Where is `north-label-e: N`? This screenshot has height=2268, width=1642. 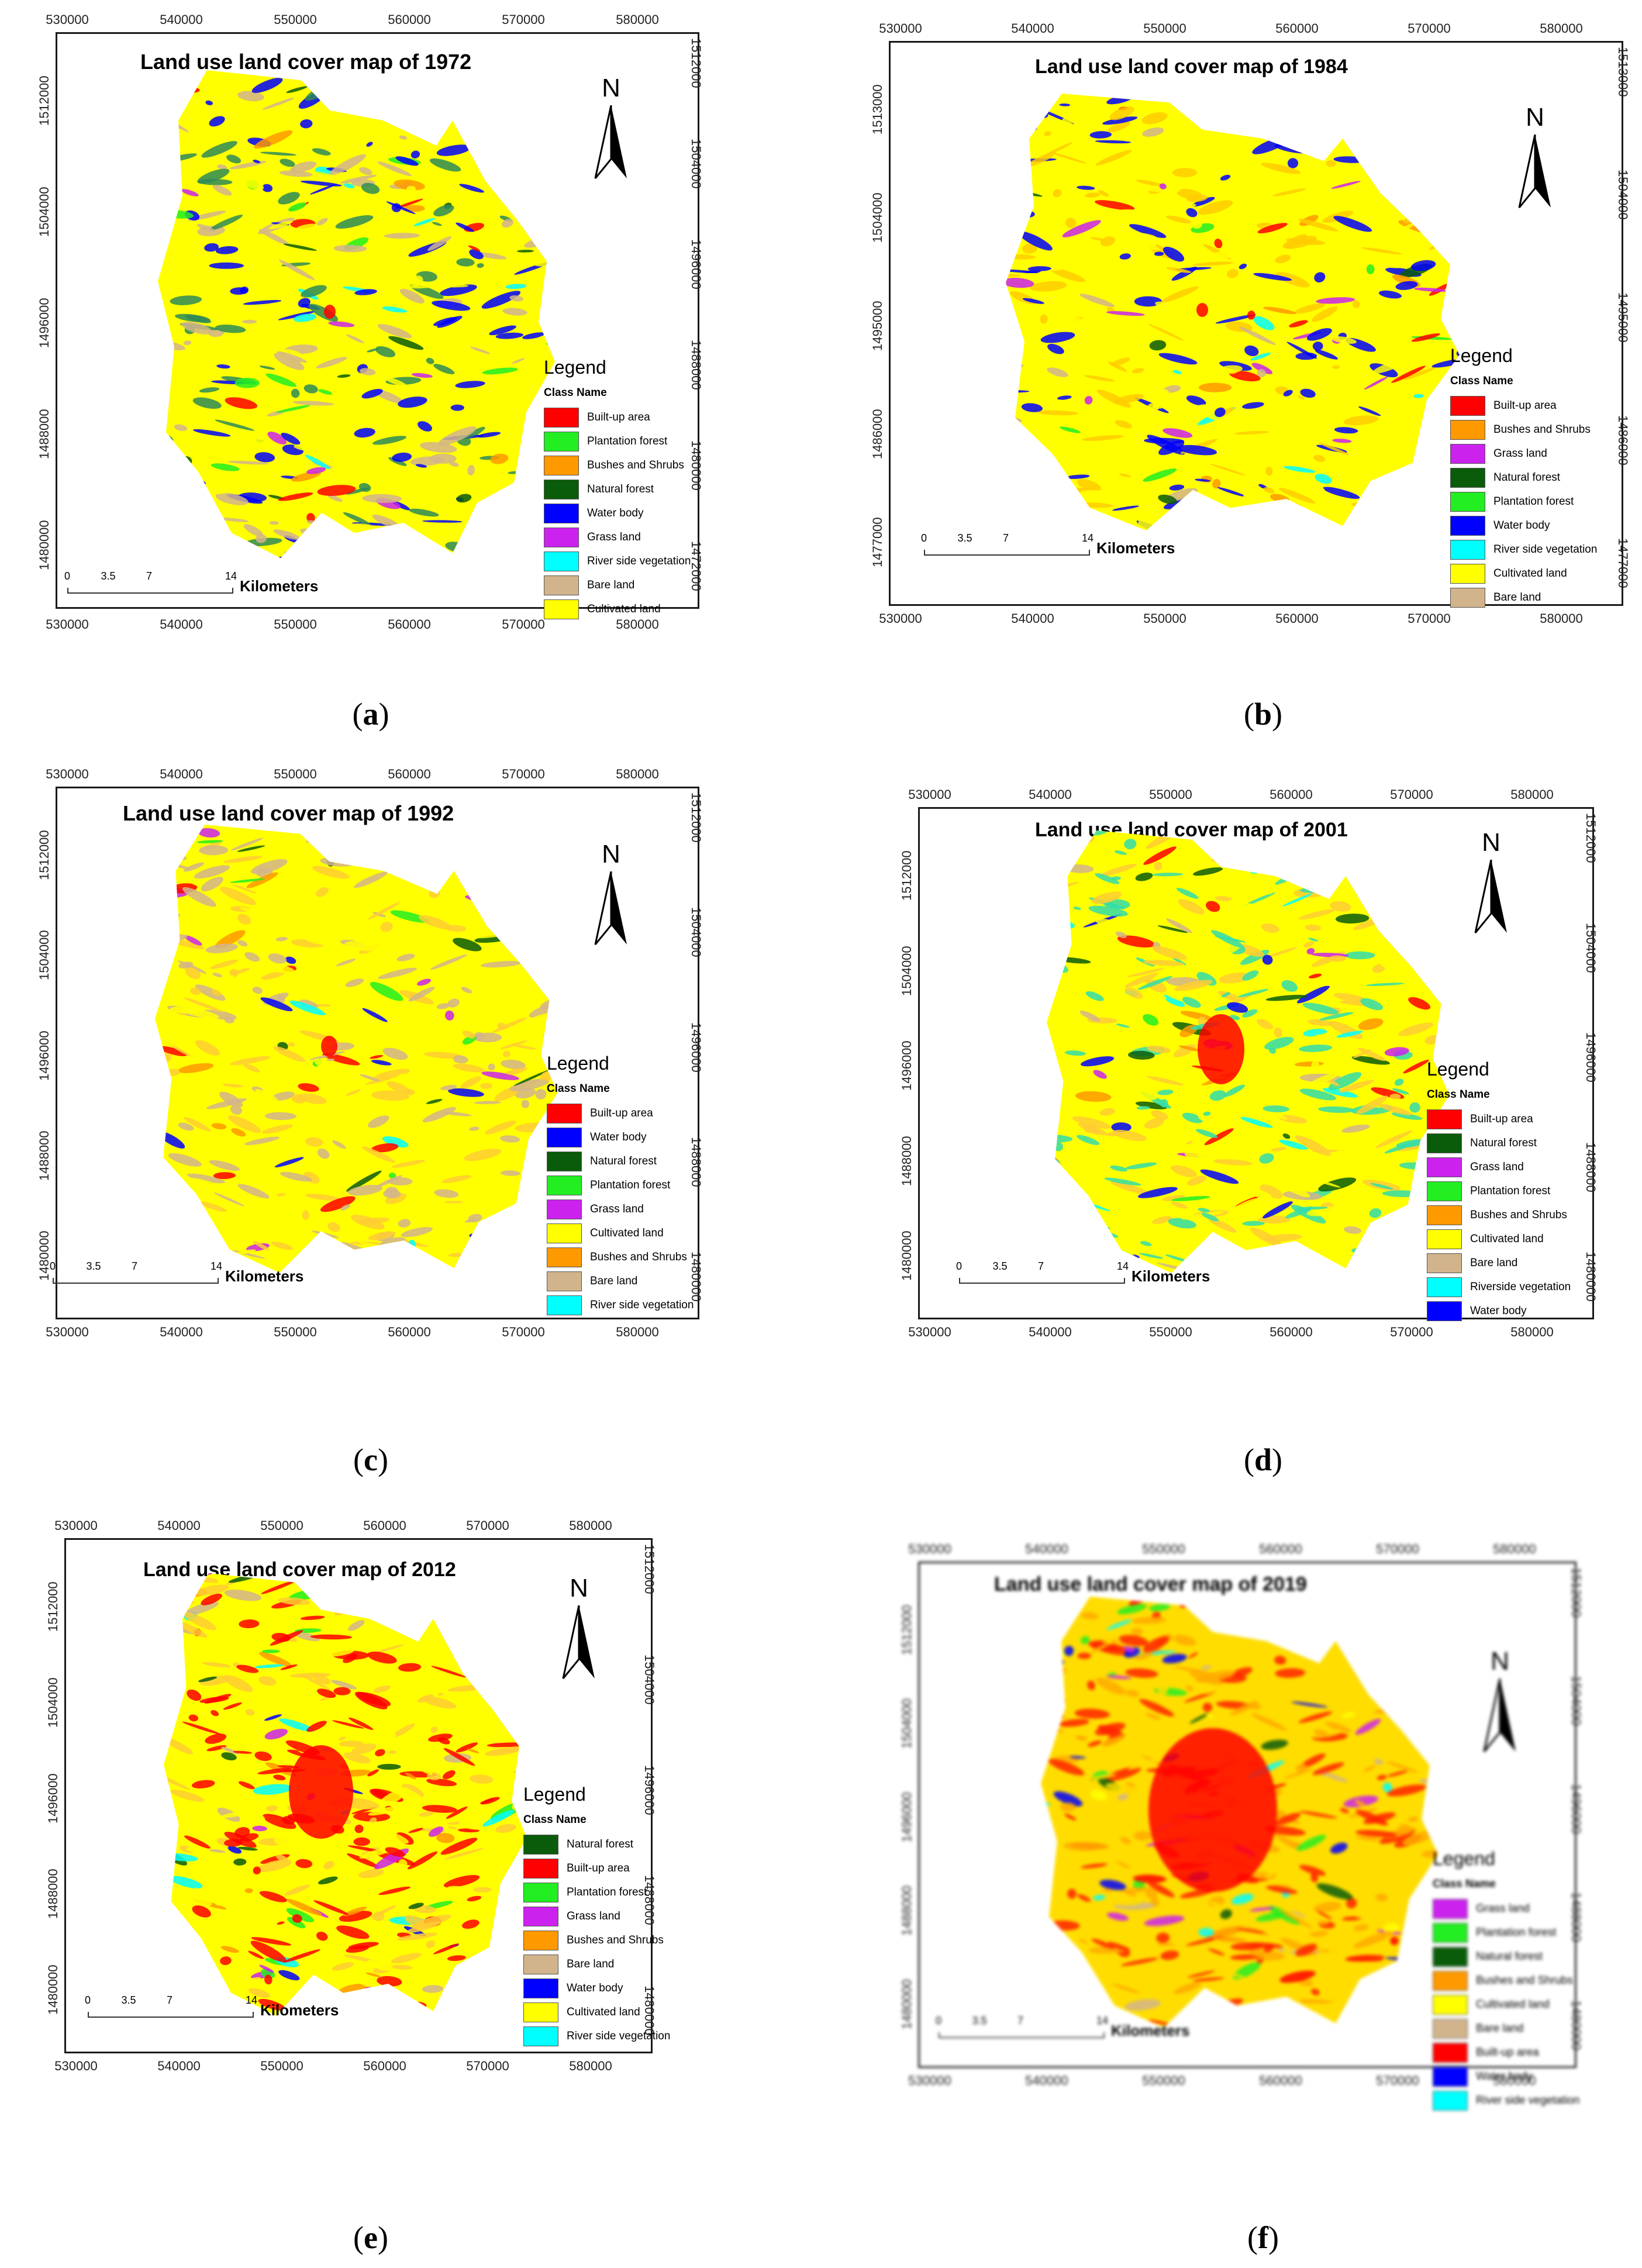
north-label-e: N is located at coordinates (579, 1588).